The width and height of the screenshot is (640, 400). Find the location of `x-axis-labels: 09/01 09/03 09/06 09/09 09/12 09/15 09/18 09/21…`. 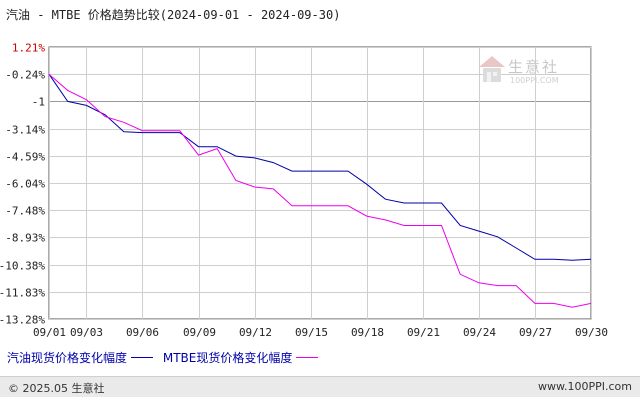

x-axis-labels: 09/01 09/03 09/06 09/09 09/12 09/15 09/18 09/21… is located at coordinates (320, 332).